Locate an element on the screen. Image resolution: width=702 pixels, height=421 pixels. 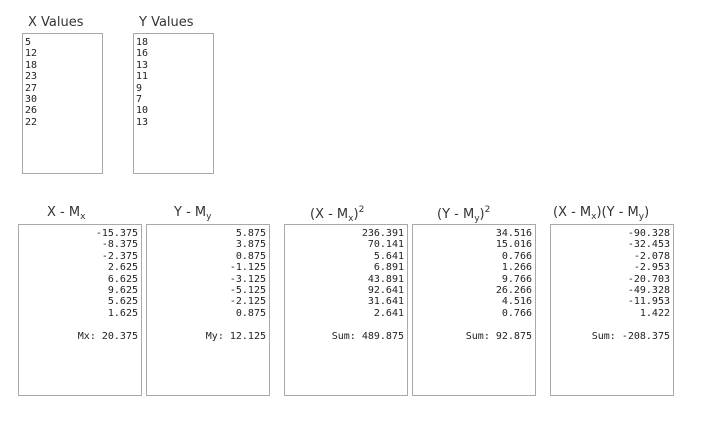
value-line: 9.625 is located at coordinates (122, 290).